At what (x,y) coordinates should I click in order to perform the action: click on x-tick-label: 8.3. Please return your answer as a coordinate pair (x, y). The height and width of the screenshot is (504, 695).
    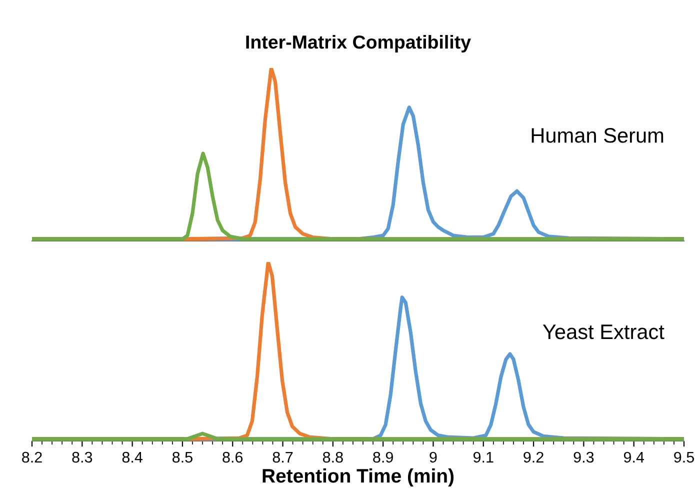
    Looking at the image, I should click on (82, 457).